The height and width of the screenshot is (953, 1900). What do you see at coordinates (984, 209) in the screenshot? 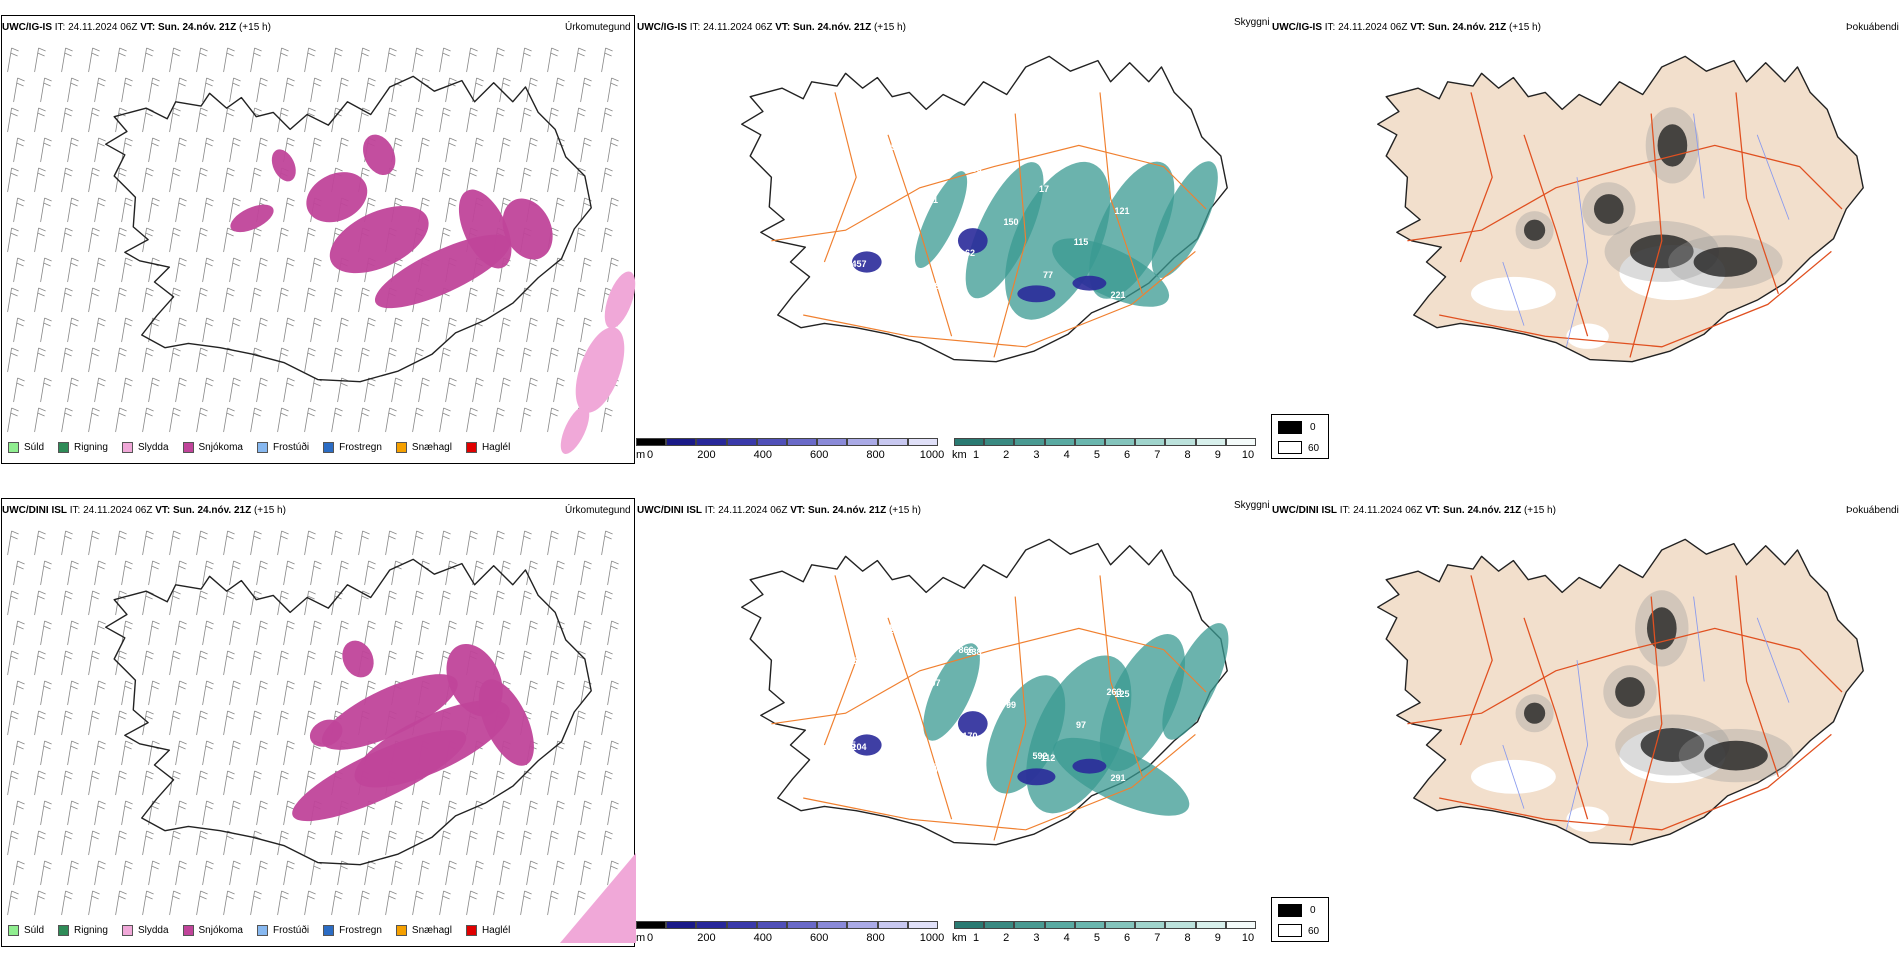
I see `visibility-map` at bounding box center [984, 209].